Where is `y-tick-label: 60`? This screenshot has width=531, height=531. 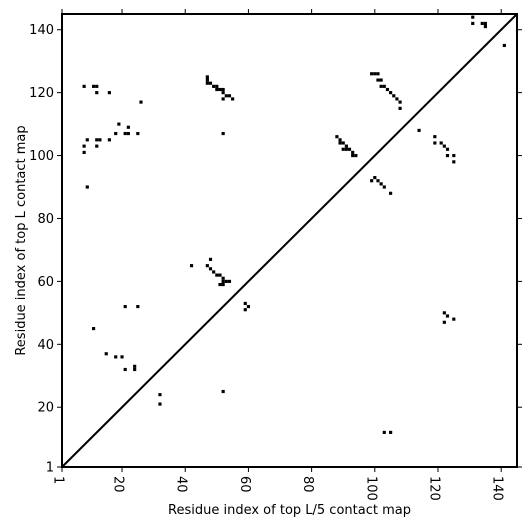
y-tick-label: 60 is located at coordinates (45, 282).